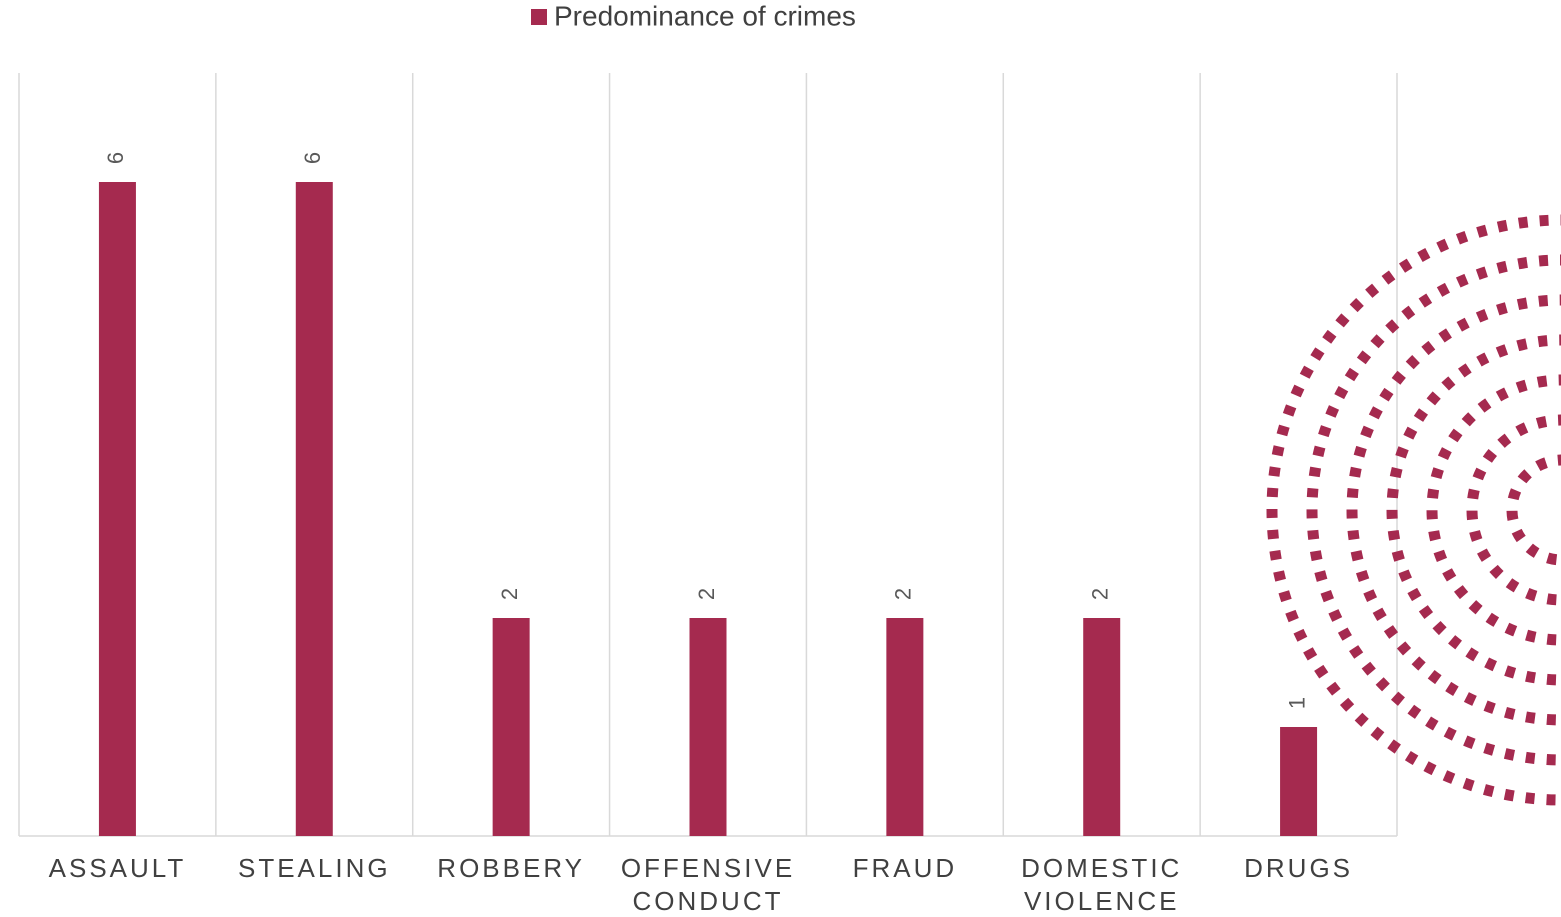 This screenshot has height=917, width=1561. I want to click on x-tick-label: FRAUD, so click(905, 868).